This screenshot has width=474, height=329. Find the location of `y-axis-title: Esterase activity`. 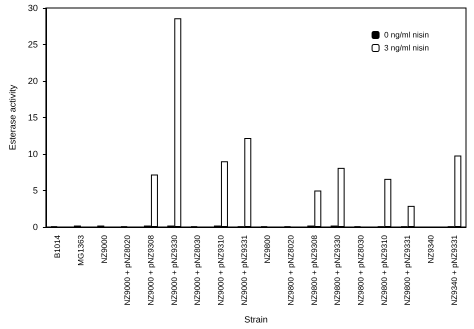

y-axis-title: Esterase activity is located at coordinates (13, 117).